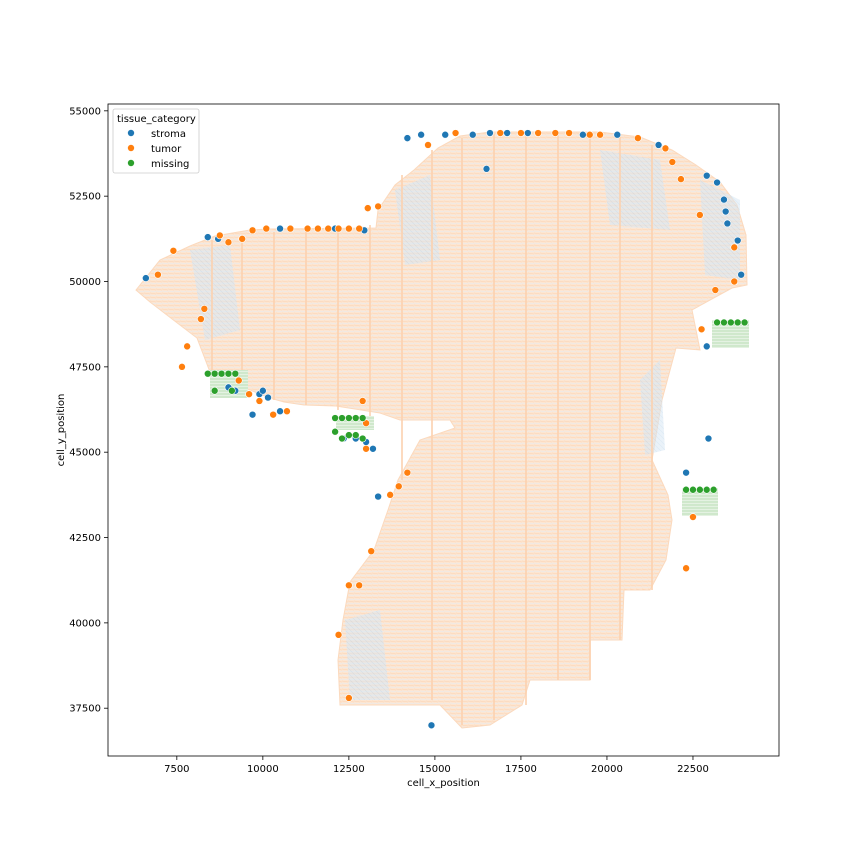 This screenshot has width=864, height=864. I want to click on y-tick-label: 47500, so click(85, 367).